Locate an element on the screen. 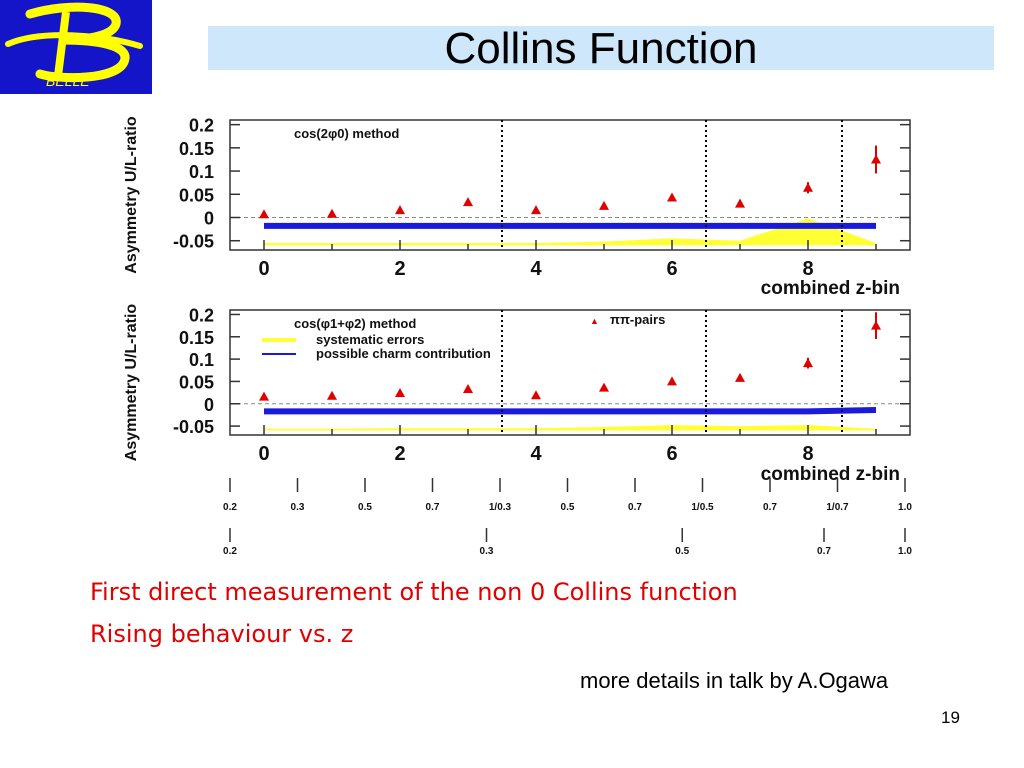 The width and height of the screenshot is (1024, 768). details-text: more details in talk by A.Ogawa is located at coordinates (734, 680).